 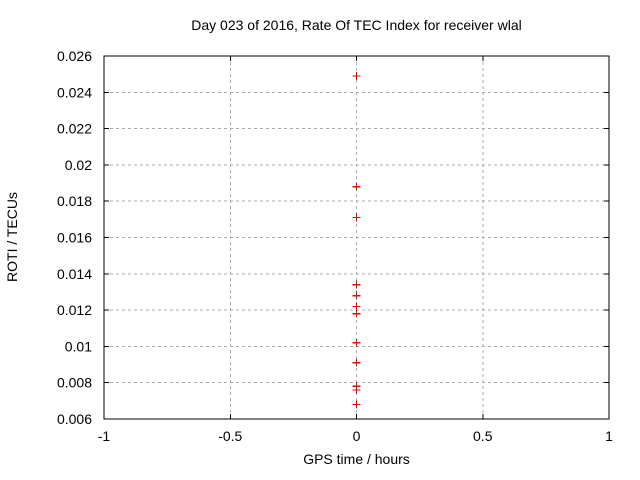 What do you see at coordinates (483, 436) in the screenshot?
I see `x-tick-label: 0.5` at bounding box center [483, 436].